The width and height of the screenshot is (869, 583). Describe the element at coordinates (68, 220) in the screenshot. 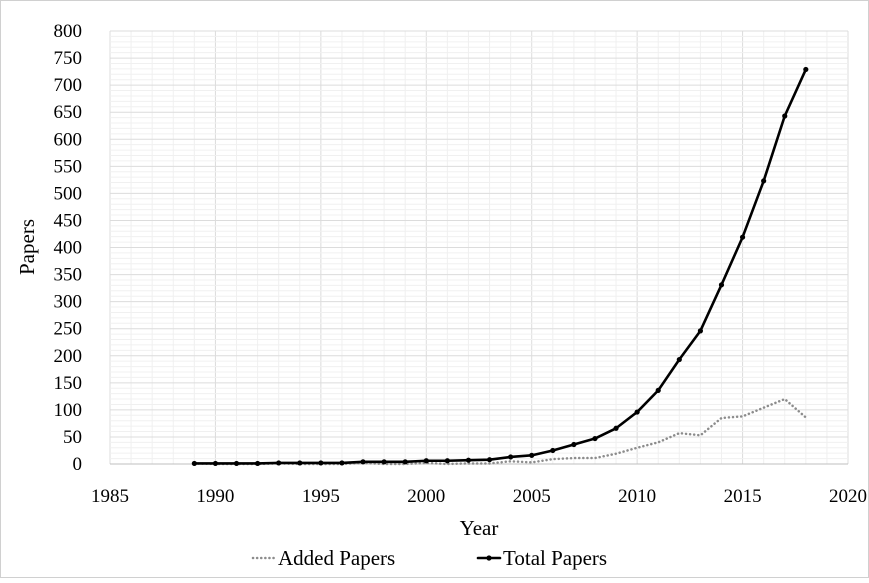

I see `y-tick-label: 450` at that location.